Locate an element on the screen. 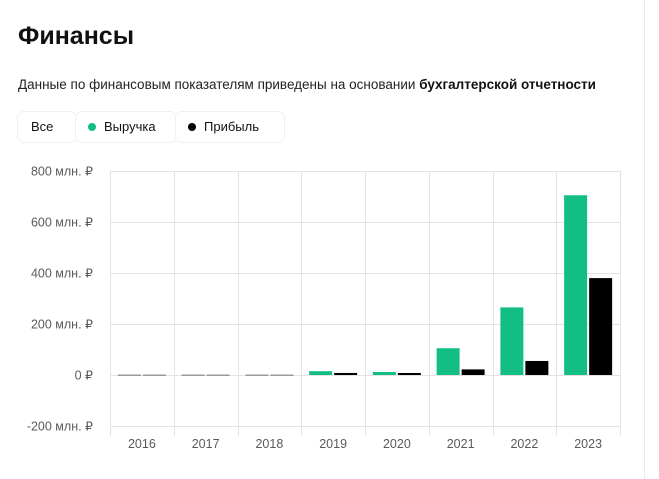 Image resolution: width=659 pixels, height=479 pixels. bar-profit-2018 is located at coordinates (282, 375).